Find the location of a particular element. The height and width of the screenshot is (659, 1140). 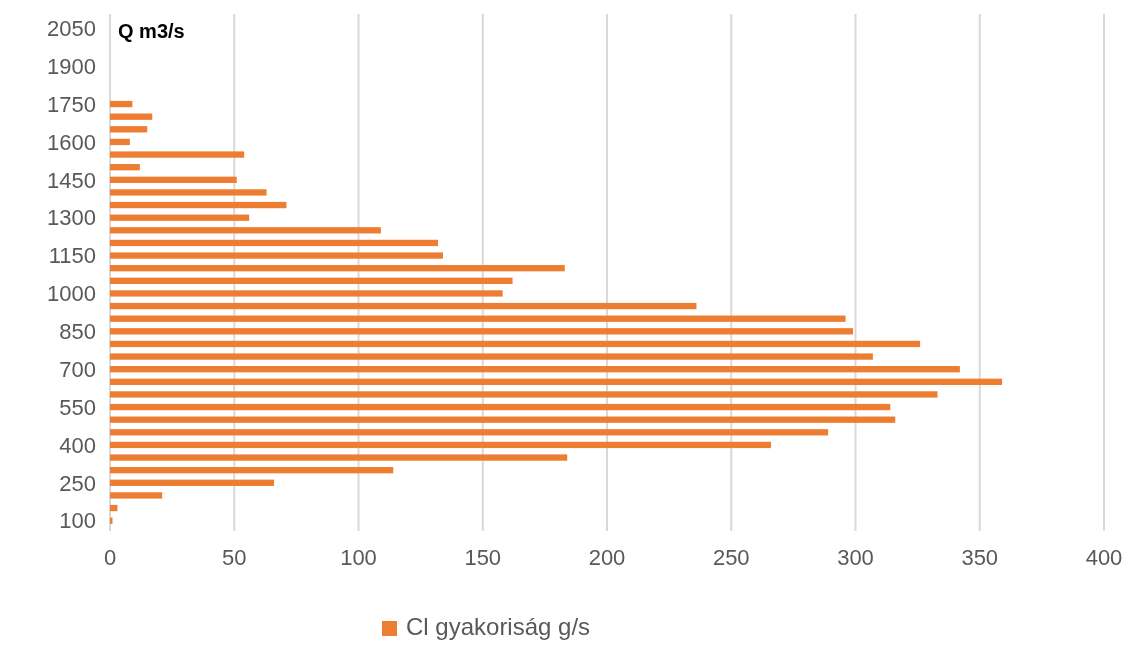

x-tick-label: 300 is located at coordinates (855, 557).